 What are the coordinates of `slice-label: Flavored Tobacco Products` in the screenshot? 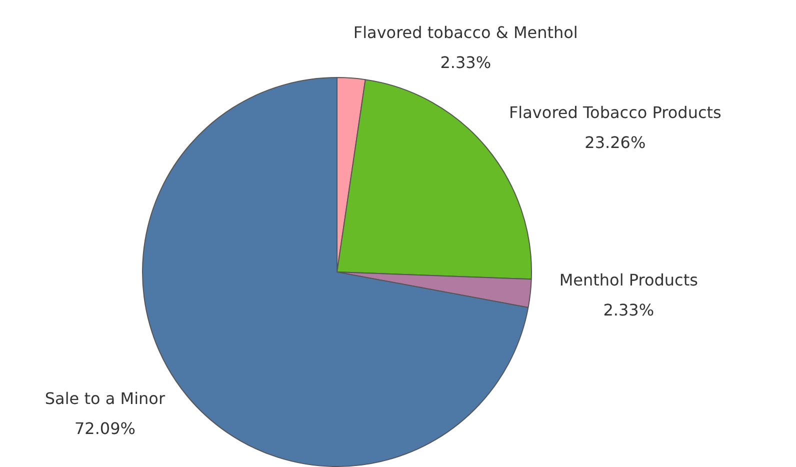 It's located at (615, 112).